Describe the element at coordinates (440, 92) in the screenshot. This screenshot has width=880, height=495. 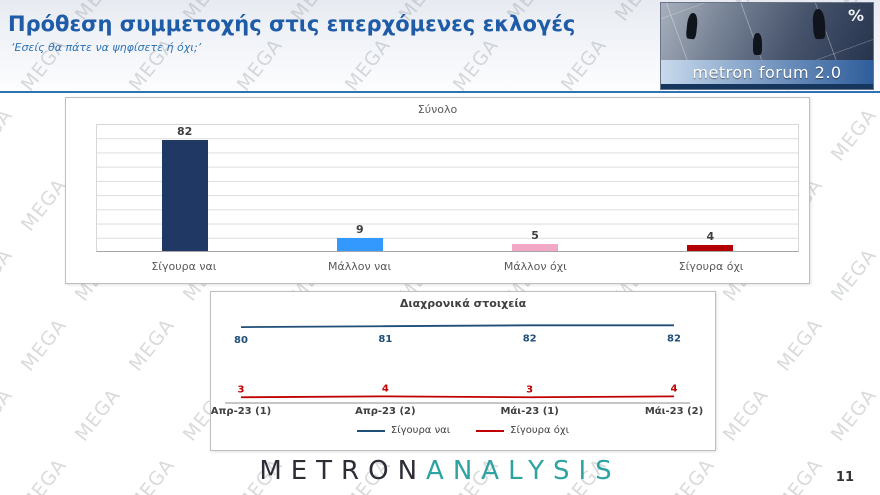
I see `header-divider` at that location.